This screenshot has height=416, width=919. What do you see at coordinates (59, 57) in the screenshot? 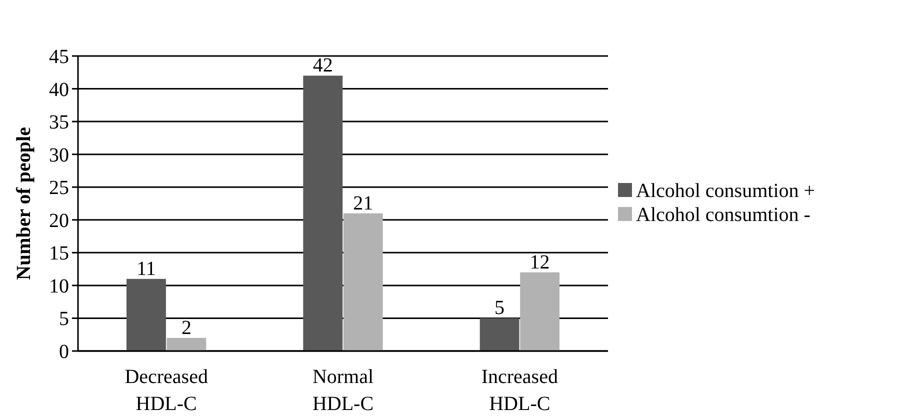
I see `y-tick-label: 45` at bounding box center [59, 57].